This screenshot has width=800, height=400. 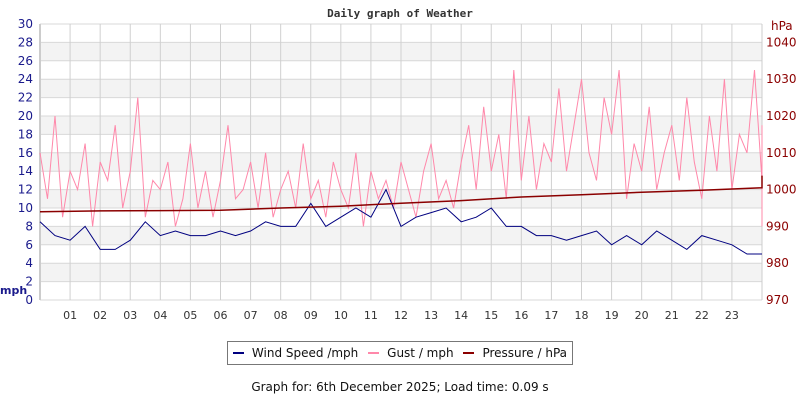 What do you see at coordinates (130, 315) in the screenshot?
I see `x-tick-label: 03` at bounding box center [130, 315].